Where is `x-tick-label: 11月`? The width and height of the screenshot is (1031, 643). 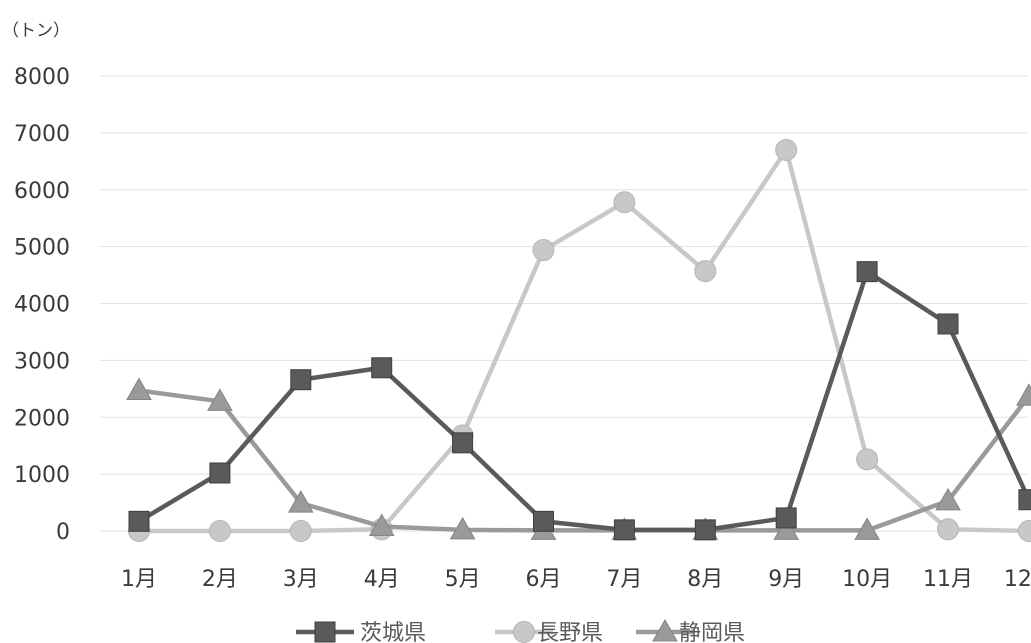
x-tick-label: 11月 is located at coordinates (948, 579).